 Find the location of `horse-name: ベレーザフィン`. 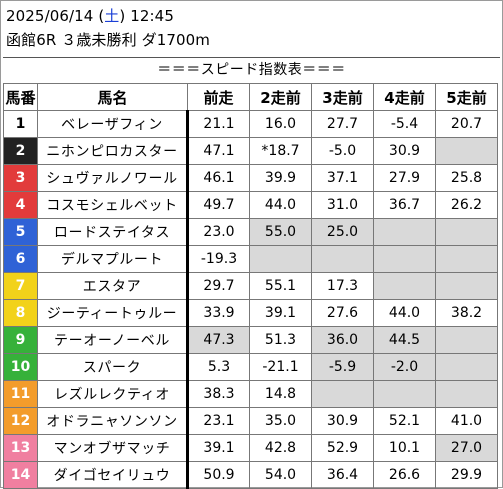

horse-name: ベレーザフィン is located at coordinates (113, 124).